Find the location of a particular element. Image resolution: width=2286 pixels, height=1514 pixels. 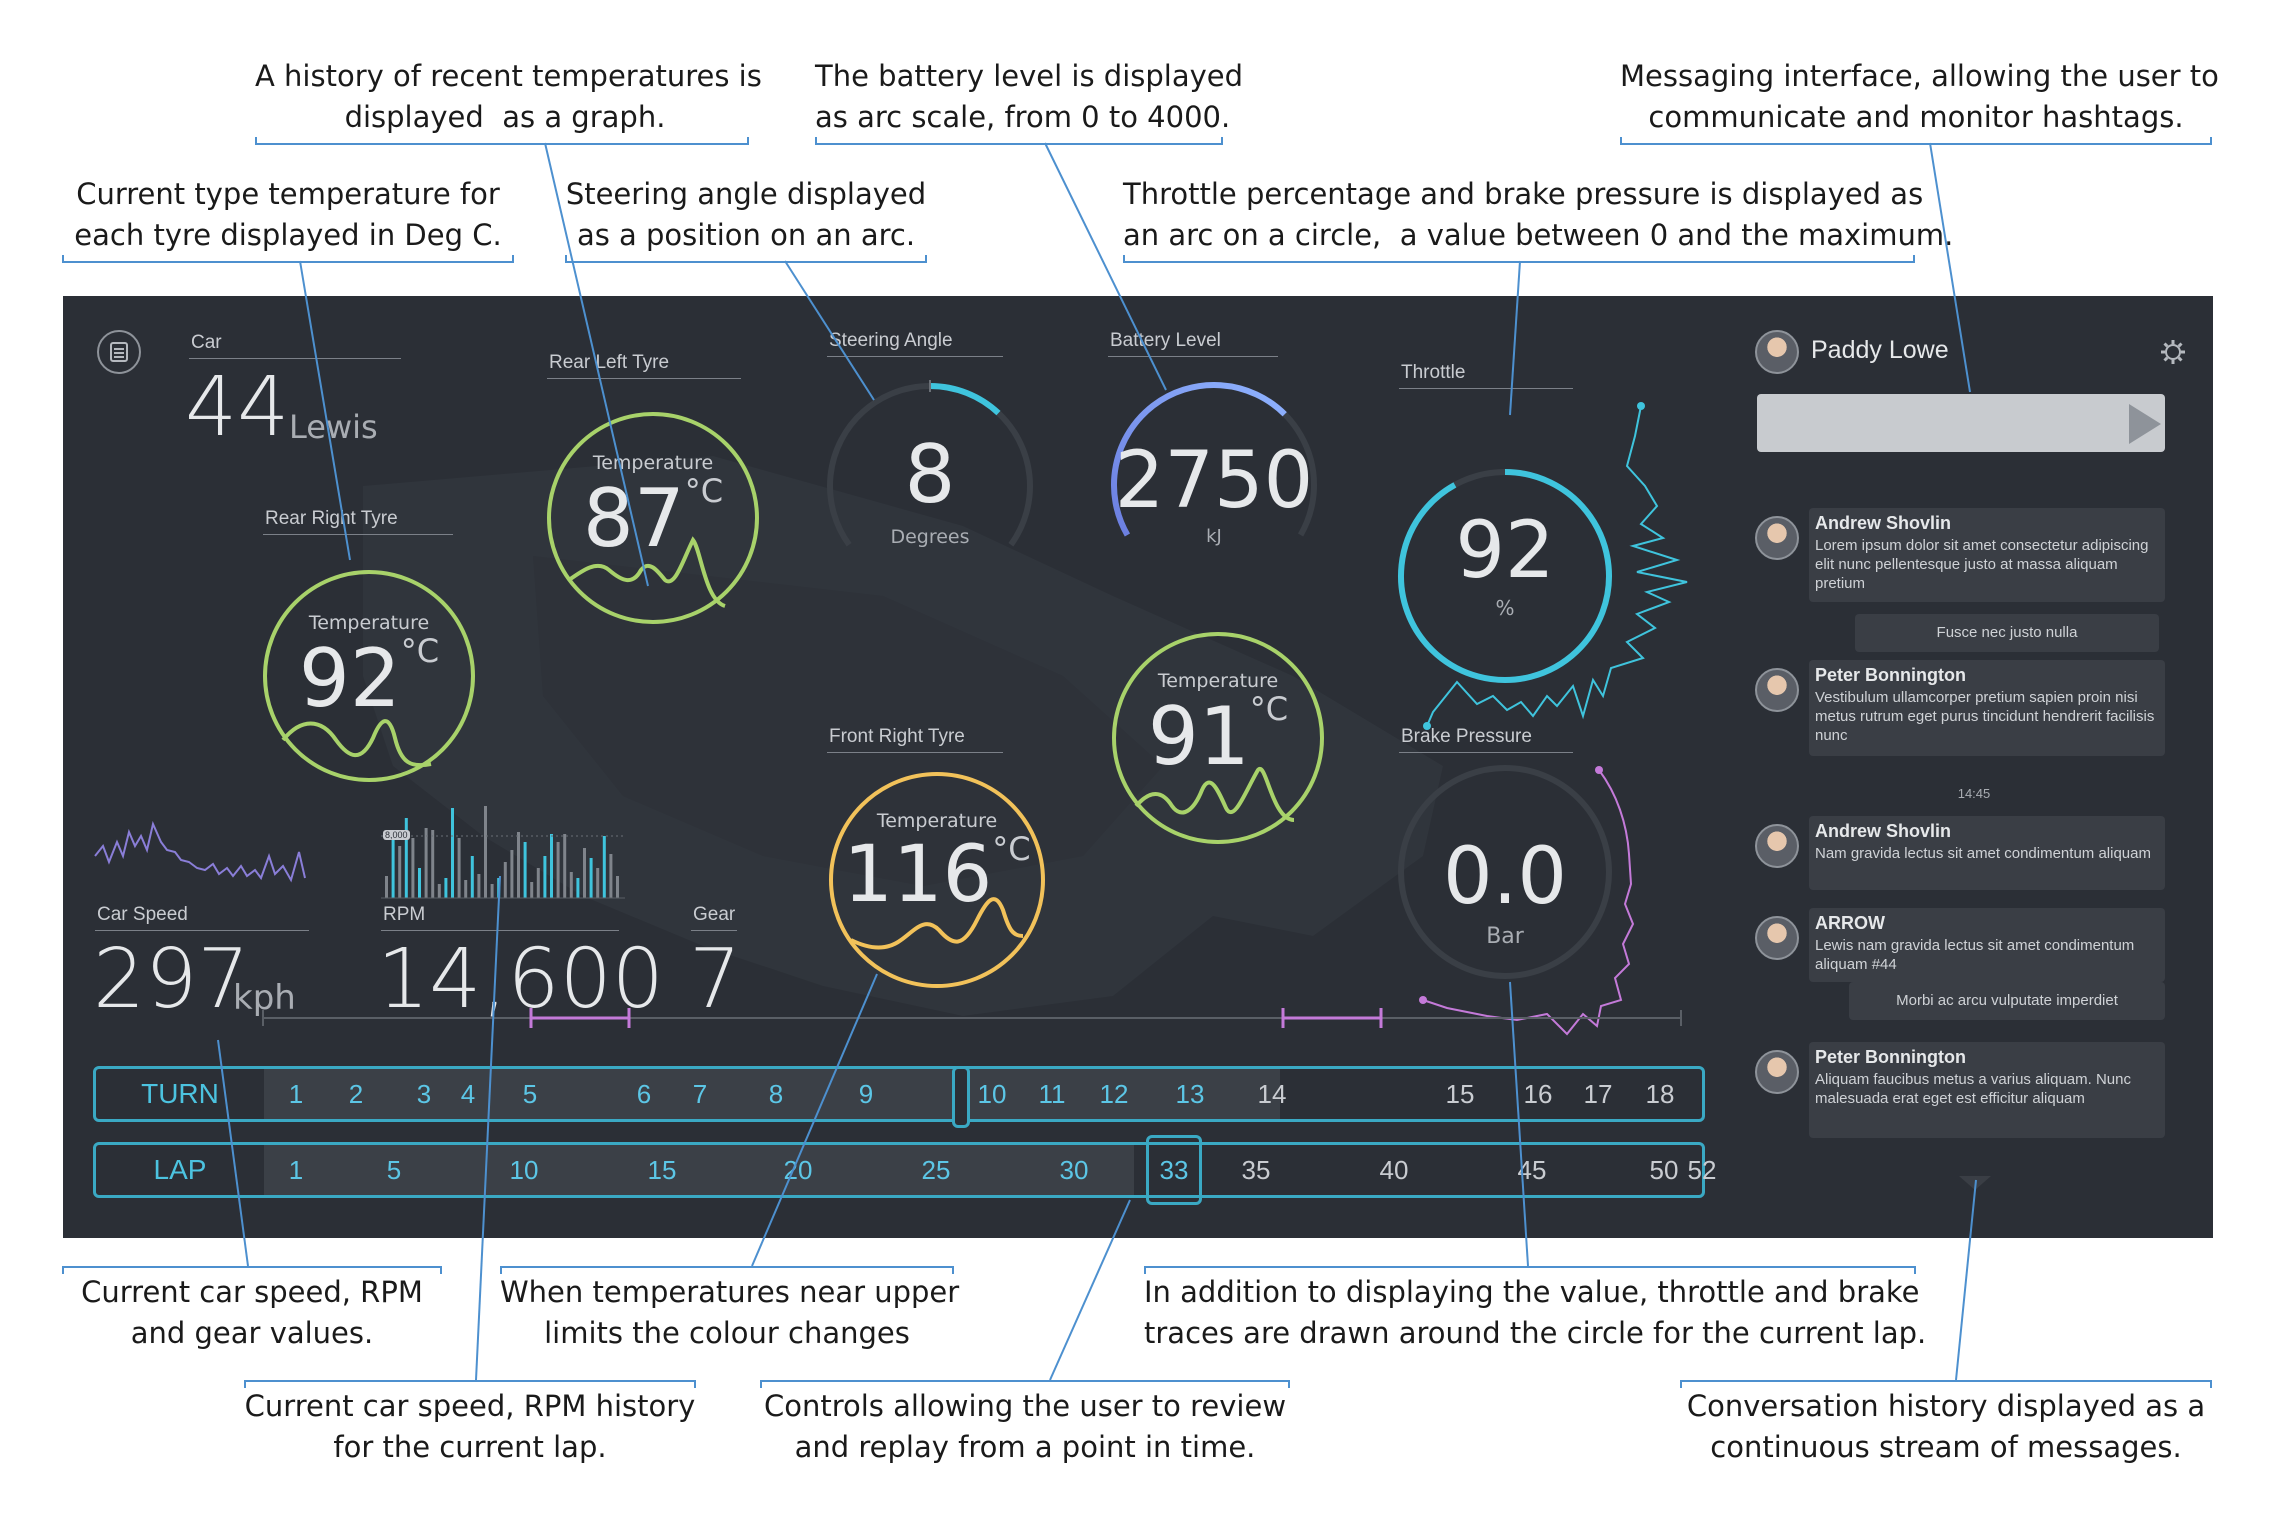

menu-icon is located at coordinates (119, 352).